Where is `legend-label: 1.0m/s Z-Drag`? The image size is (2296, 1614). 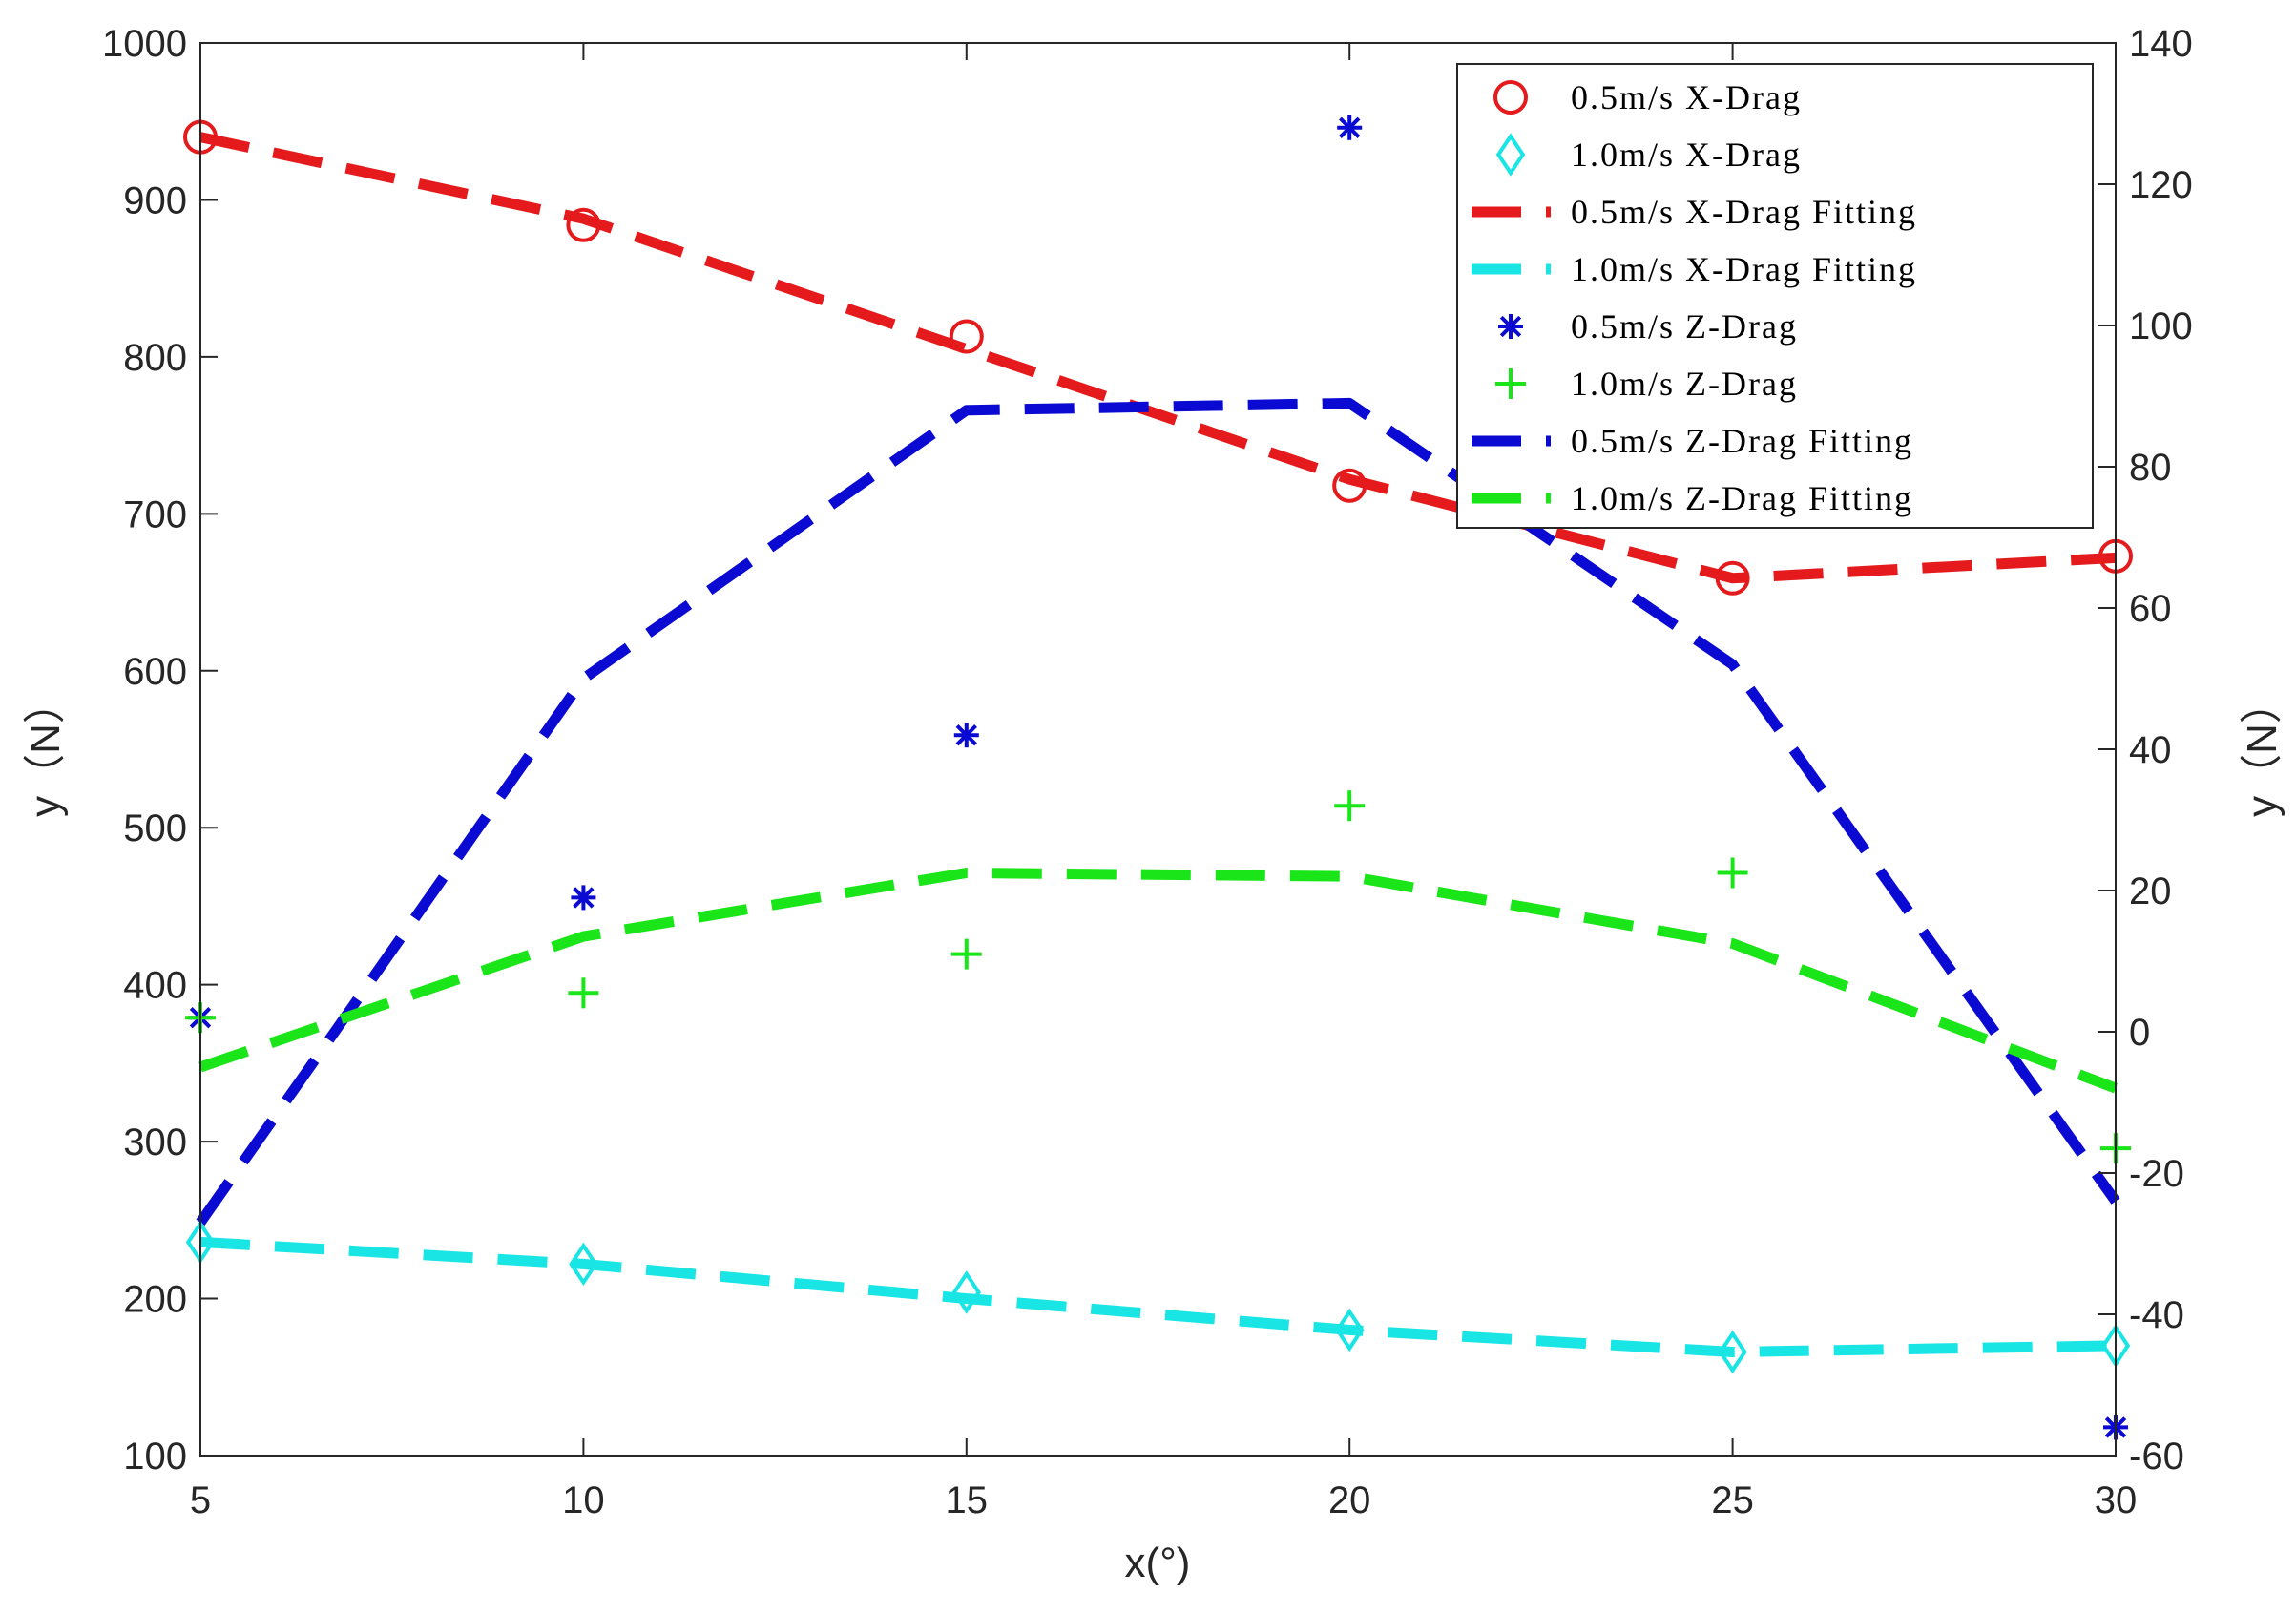
legend-label: 1.0m/s Z-Drag is located at coordinates (1685, 384).